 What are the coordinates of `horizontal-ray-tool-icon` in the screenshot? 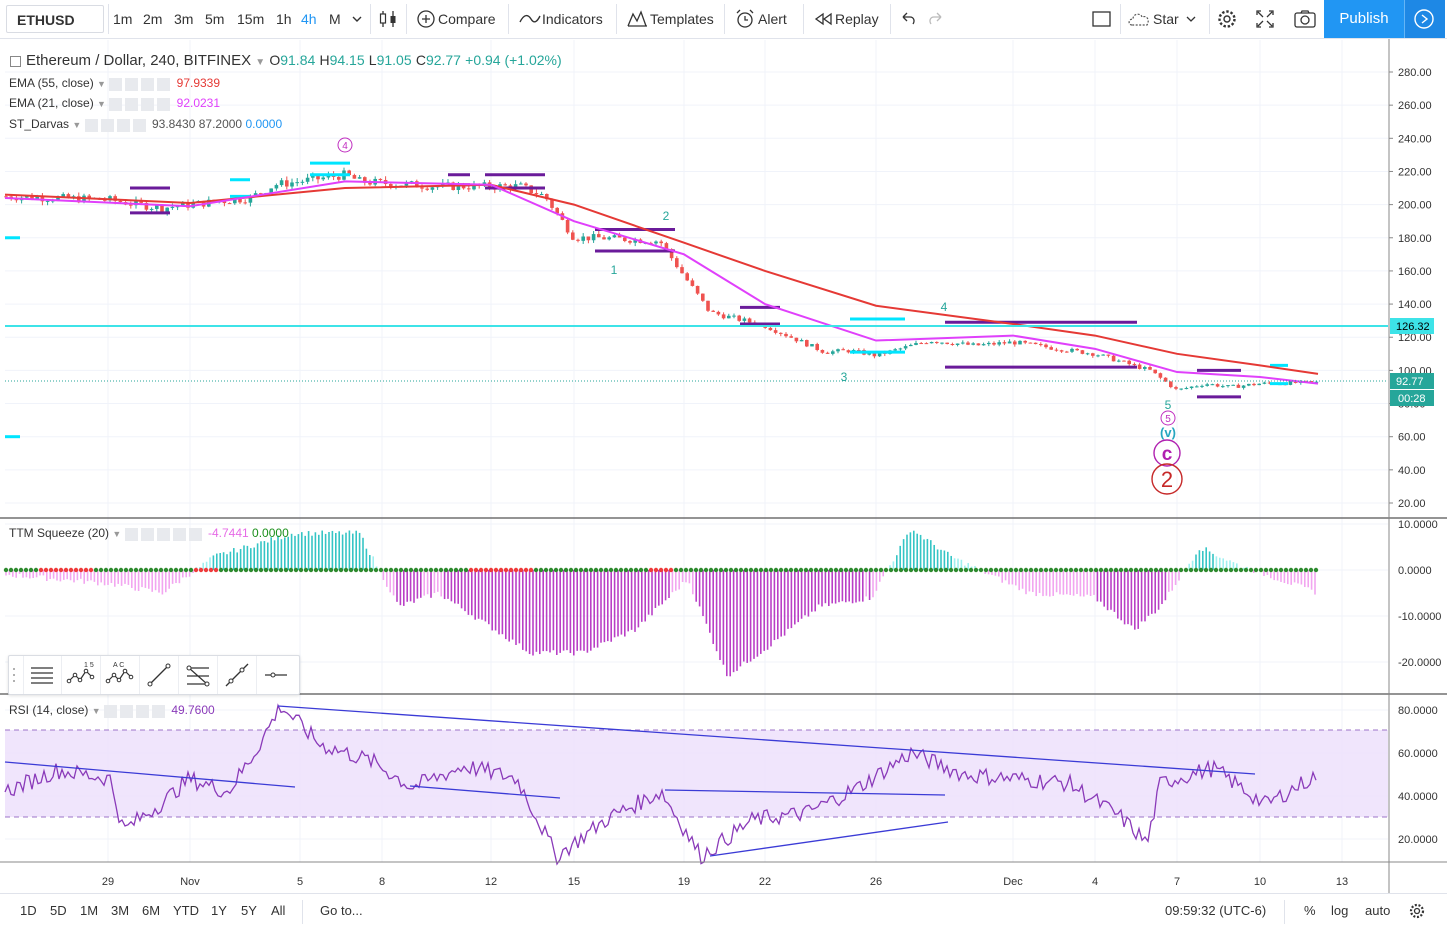 It's located at (276, 675).